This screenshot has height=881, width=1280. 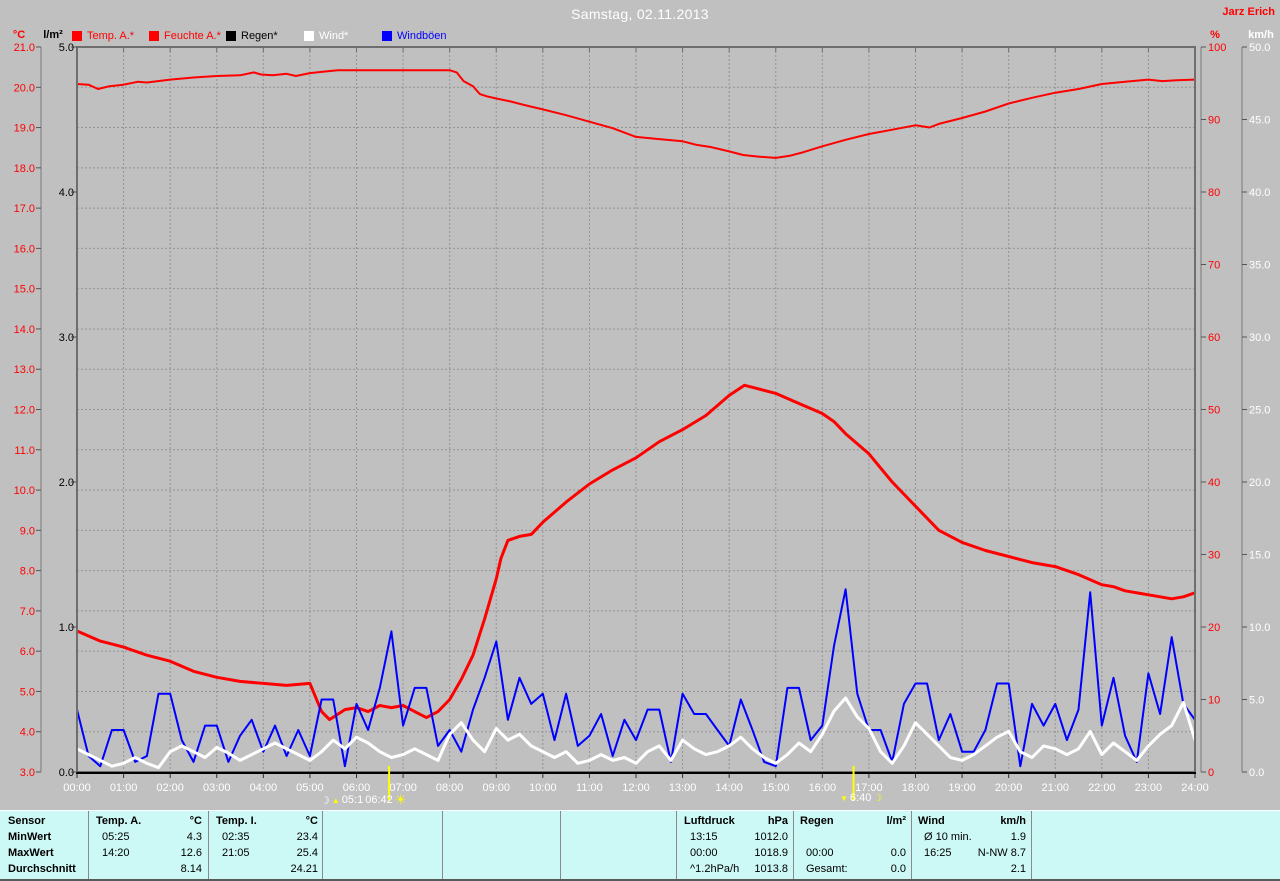 What do you see at coordinates (1259, 48) in the screenshot?
I see `svg-text: 50.0` at bounding box center [1259, 48].